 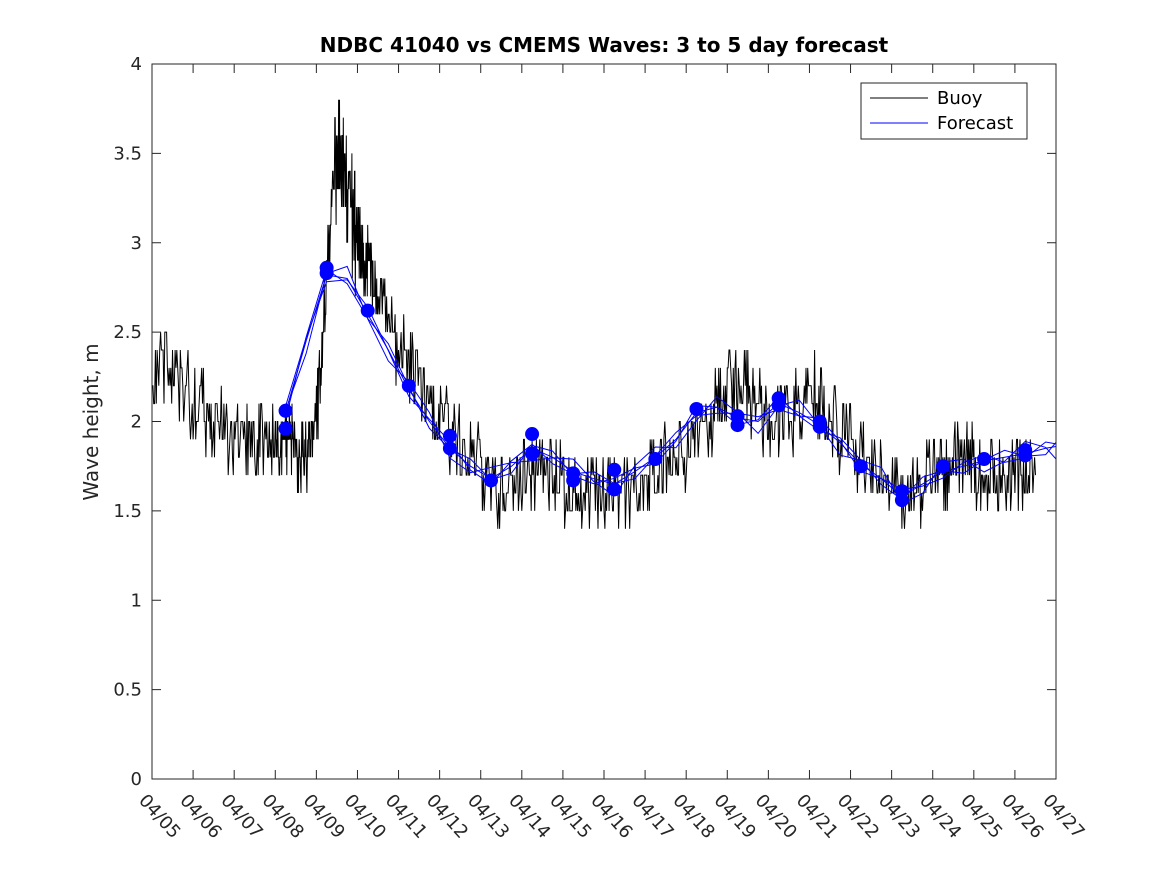 I want to click on y-axis-label: Wave height, m, so click(x=91, y=421).